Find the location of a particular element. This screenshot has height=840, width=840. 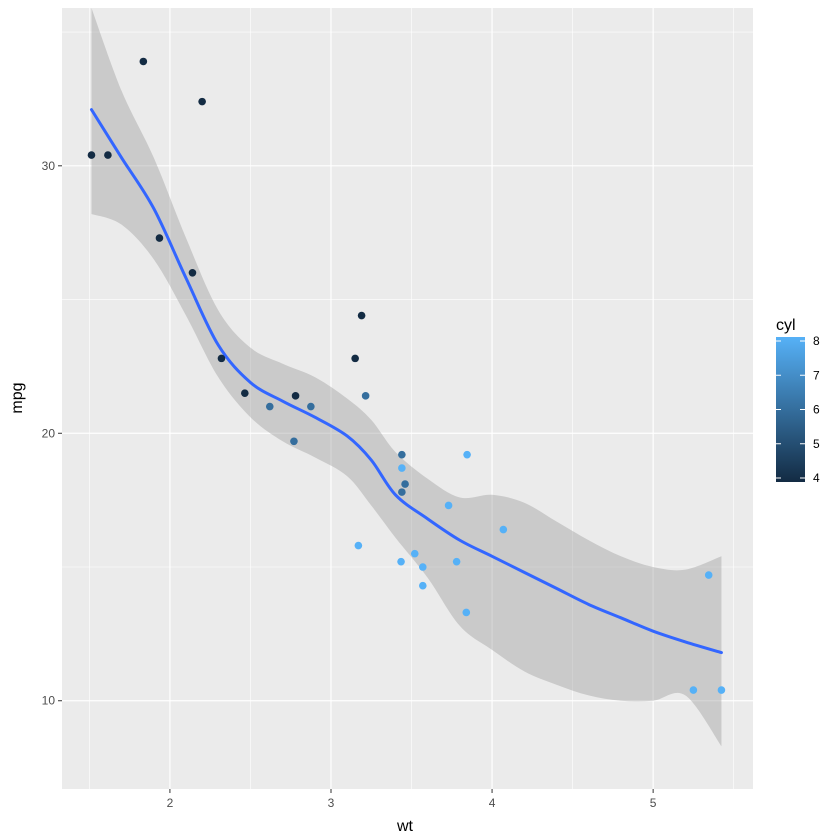

color-legend: cyl 4 5 6 7 8 is located at coordinates (798, 401).